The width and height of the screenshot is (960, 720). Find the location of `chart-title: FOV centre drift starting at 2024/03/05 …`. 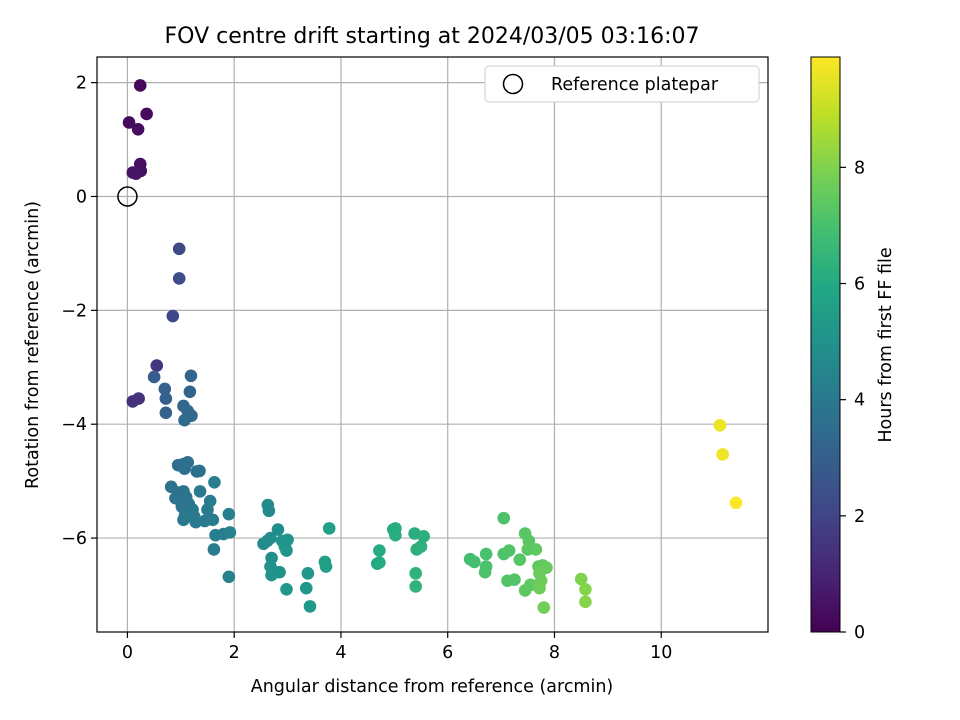

chart-title: FOV centre drift starting at 2024/03/05 … is located at coordinates (432, 36).